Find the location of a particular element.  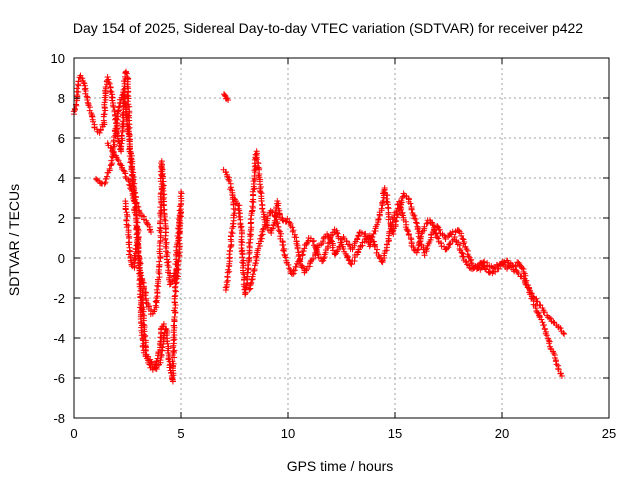

y-tick-label: 8 is located at coordinates (61, 98).